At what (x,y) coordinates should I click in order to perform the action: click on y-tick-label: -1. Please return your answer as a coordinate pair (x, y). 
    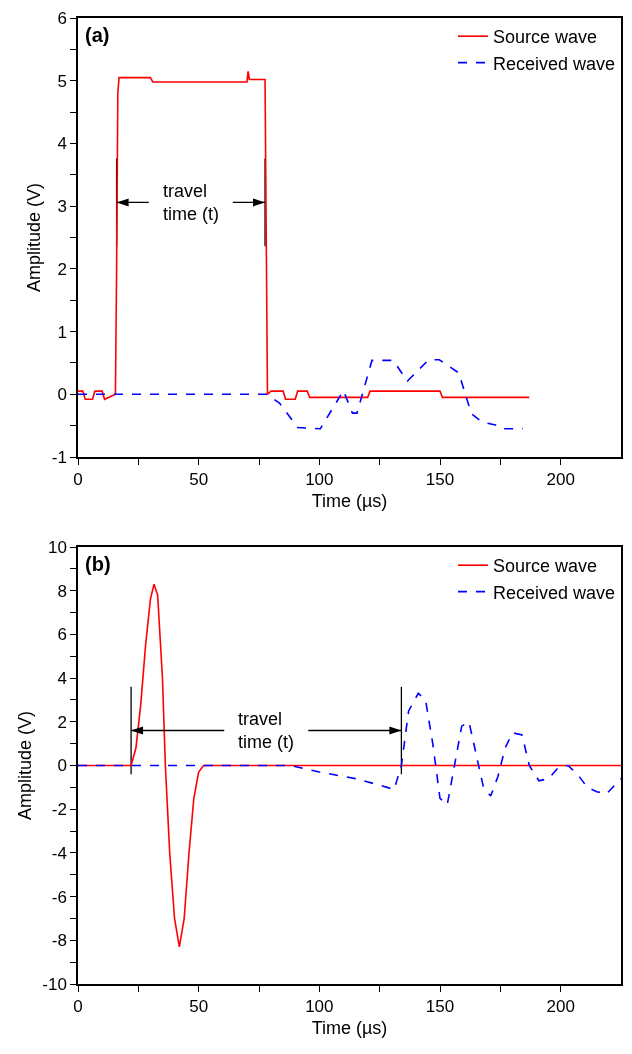
    Looking at the image, I should click on (59, 457).